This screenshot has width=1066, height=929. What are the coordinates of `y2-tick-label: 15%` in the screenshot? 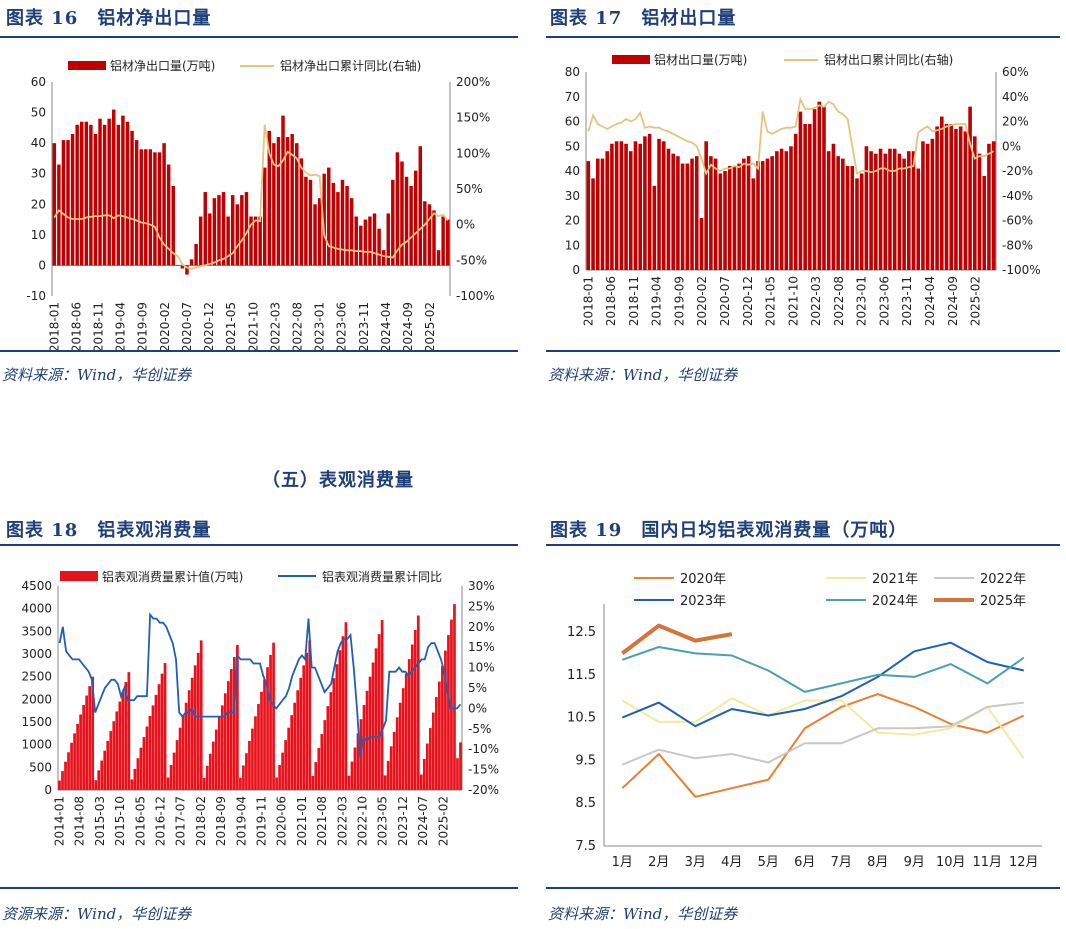 It's located at (481, 647).